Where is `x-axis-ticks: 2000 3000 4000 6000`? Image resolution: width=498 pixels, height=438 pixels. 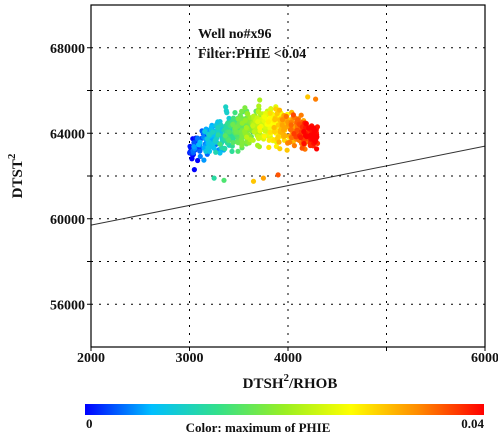
x-axis-ticks: 2000 3000 4000 6000 is located at coordinates (287, 356).